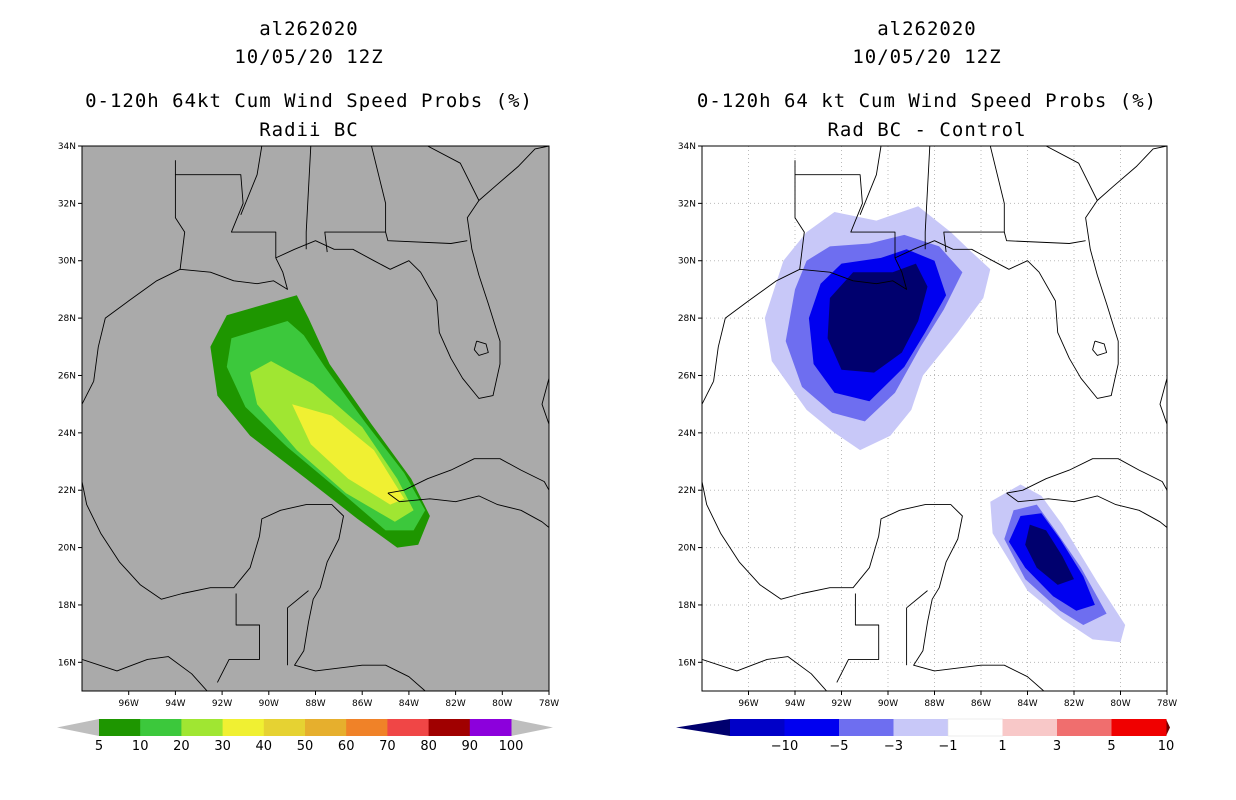 This screenshot has width=1236, height=800. Describe the element at coordinates (222, 746) in the screenshot. I see `colorbar-label: 30` at that location.